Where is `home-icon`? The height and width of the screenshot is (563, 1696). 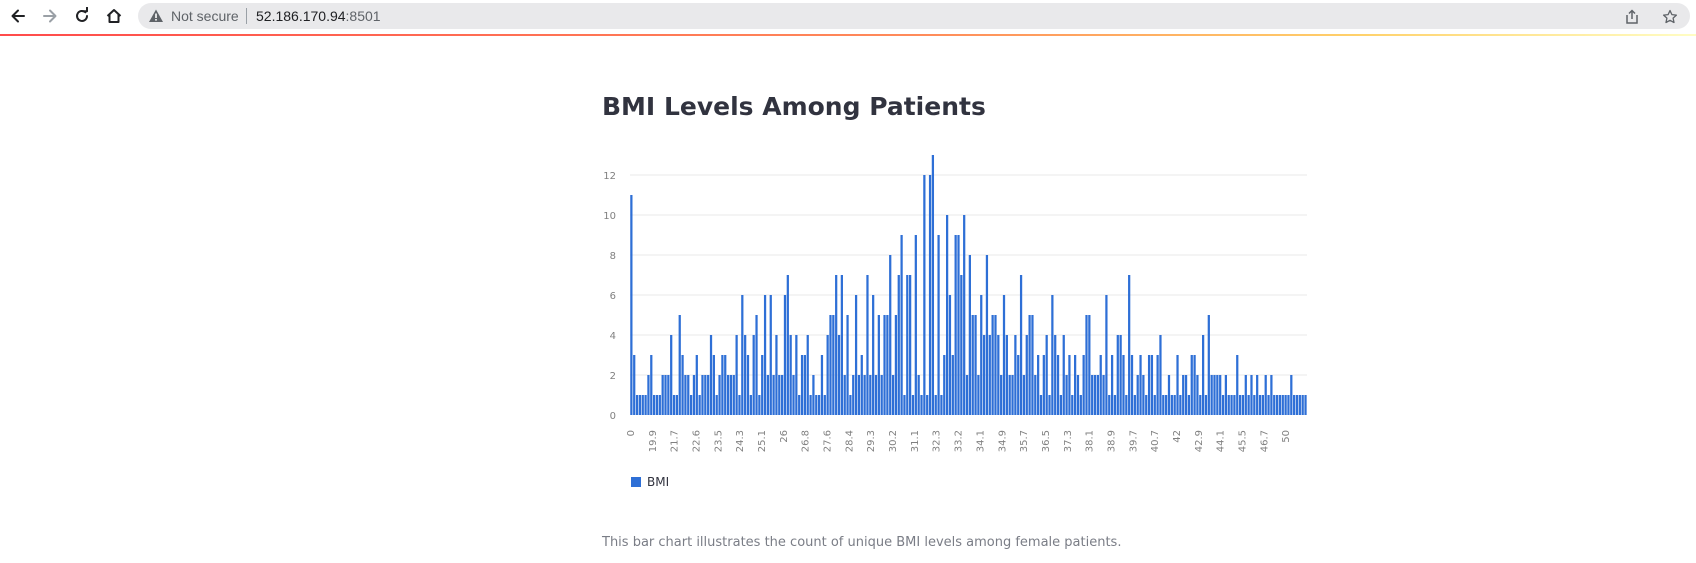 home-icon is located at coordinates (114, 16).